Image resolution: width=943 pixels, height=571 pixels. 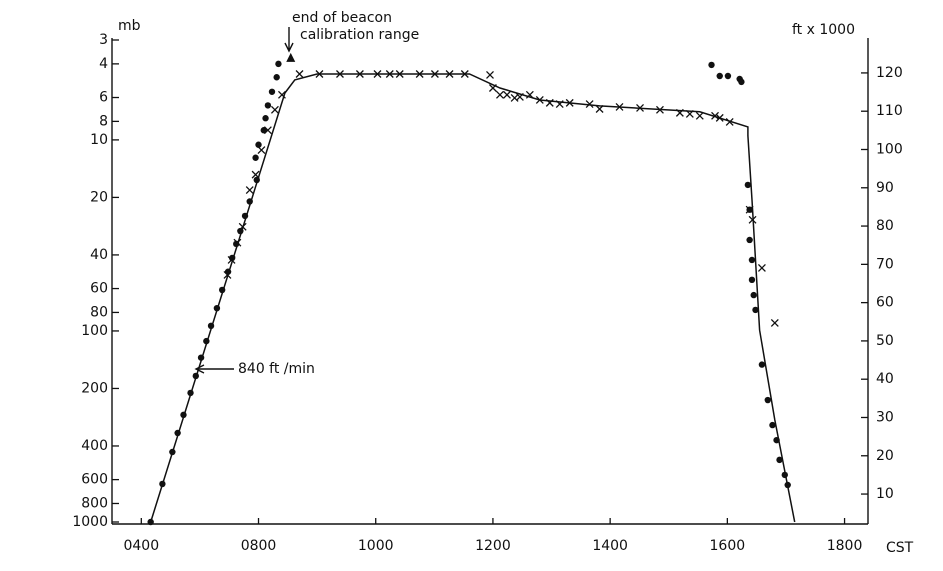 What do you see at coordinates (94, 503) in the screenshot?
I see `y-tick-label: 800` at bounding box center [94, 503].